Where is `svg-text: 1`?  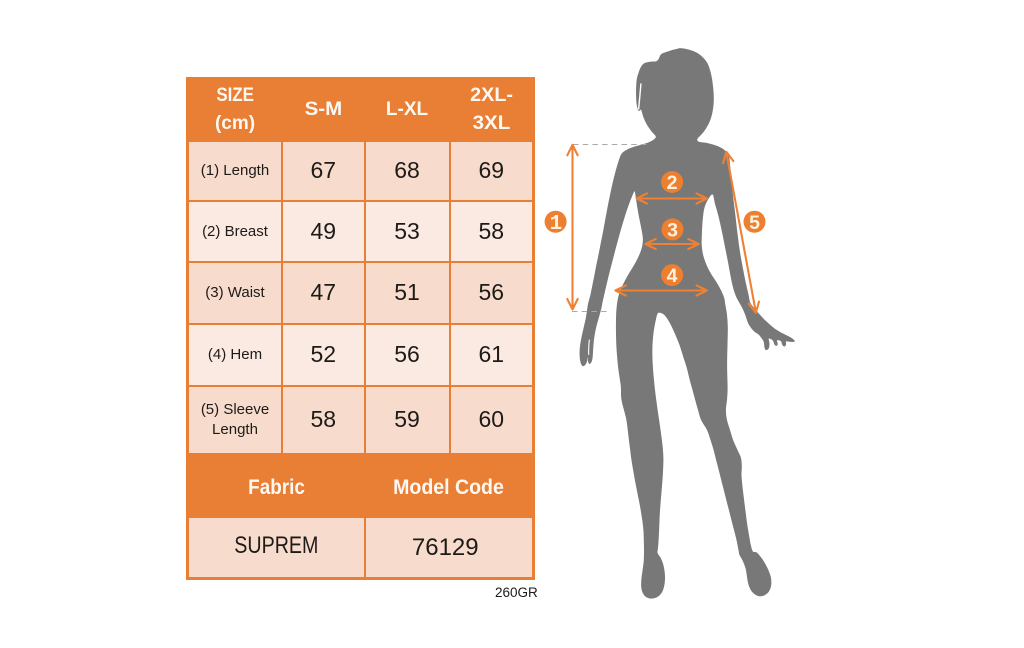
svg-text: 1 is located at coordinates (556, 224).